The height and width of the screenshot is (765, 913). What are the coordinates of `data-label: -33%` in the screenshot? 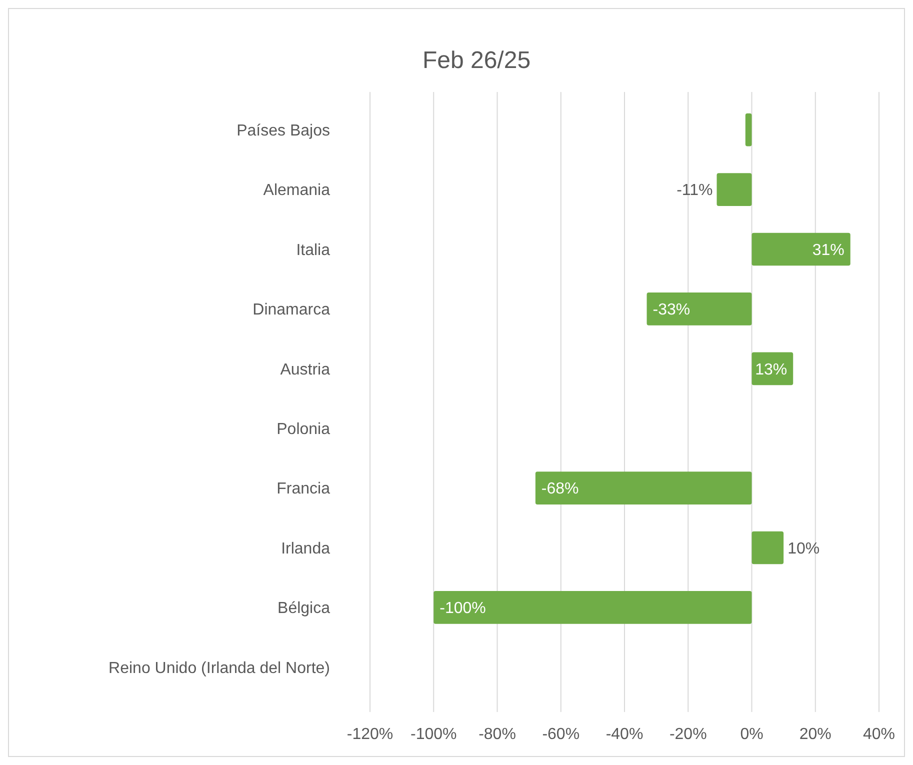 It's located at (671, 310).